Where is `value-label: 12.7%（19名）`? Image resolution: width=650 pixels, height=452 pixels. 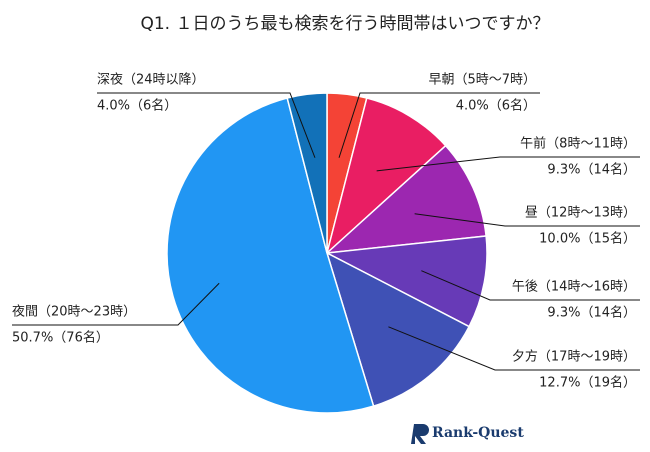
value-label: 12.7%（19名） is located at coordinates (587, 383).